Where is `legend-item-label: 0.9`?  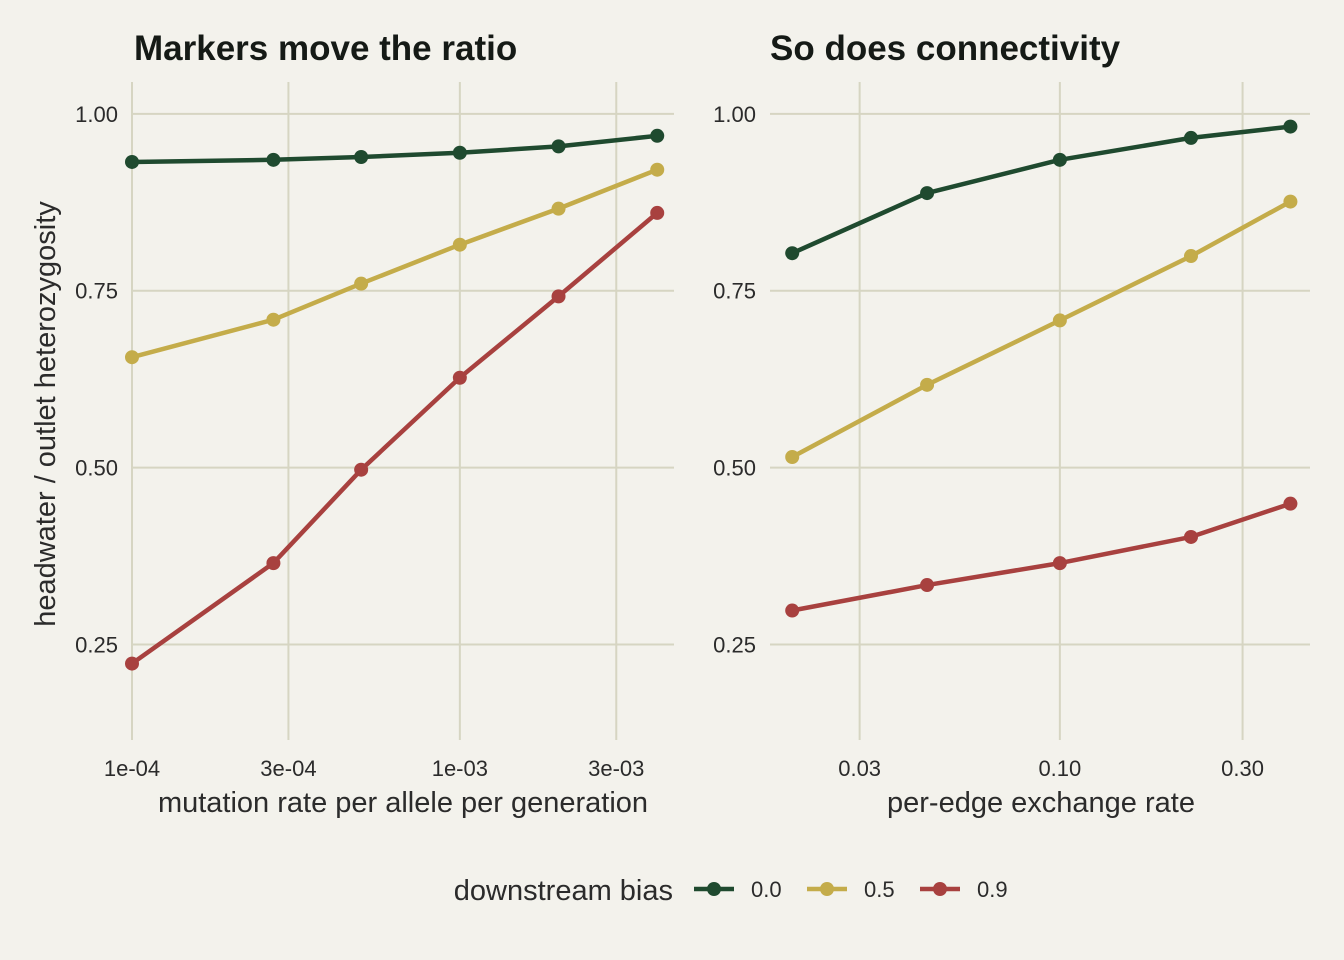 legend-item-label: 0.9 is located at coordinates (992, 889).